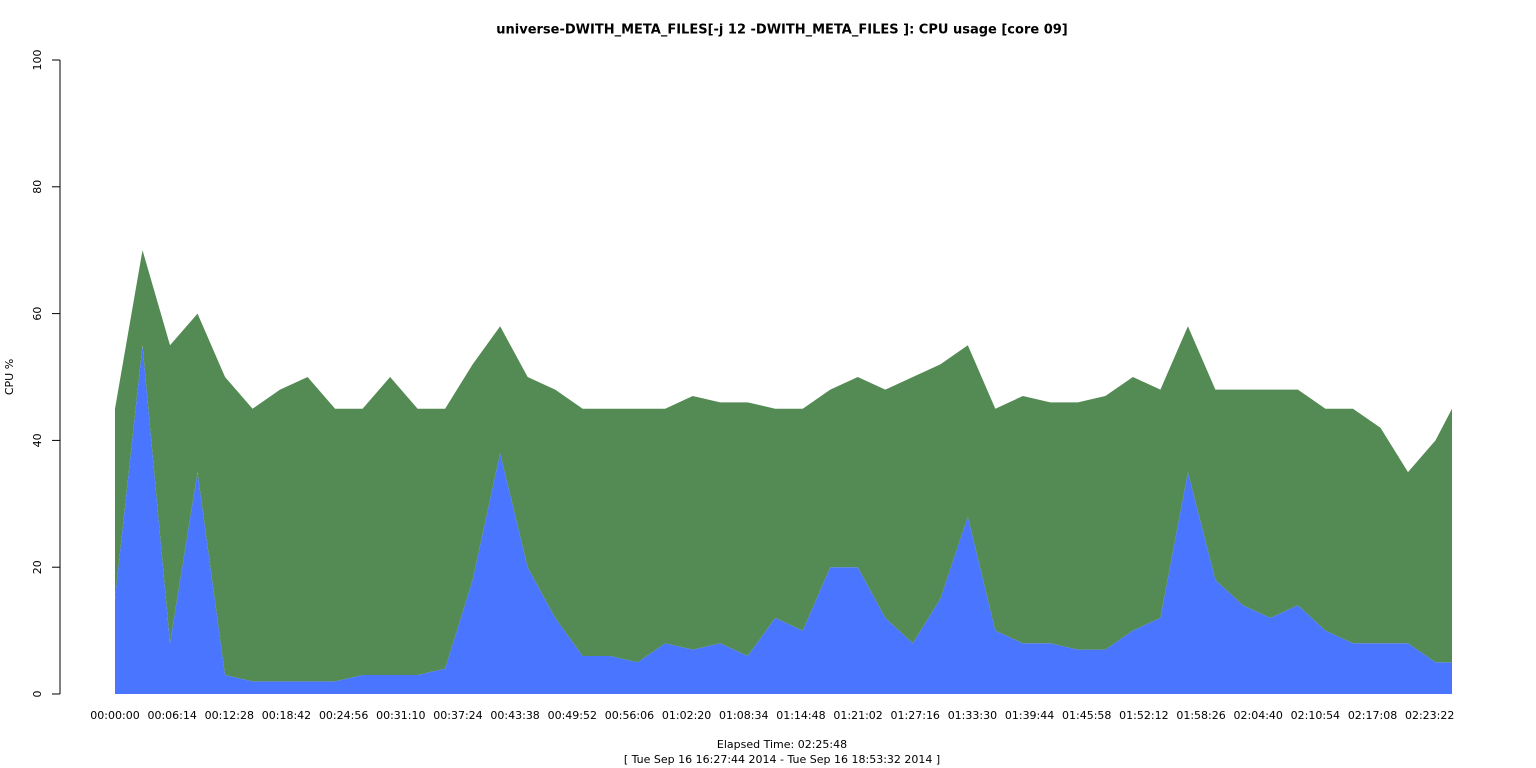  I want to click on y-tick-label: 60, so click(37, 314).